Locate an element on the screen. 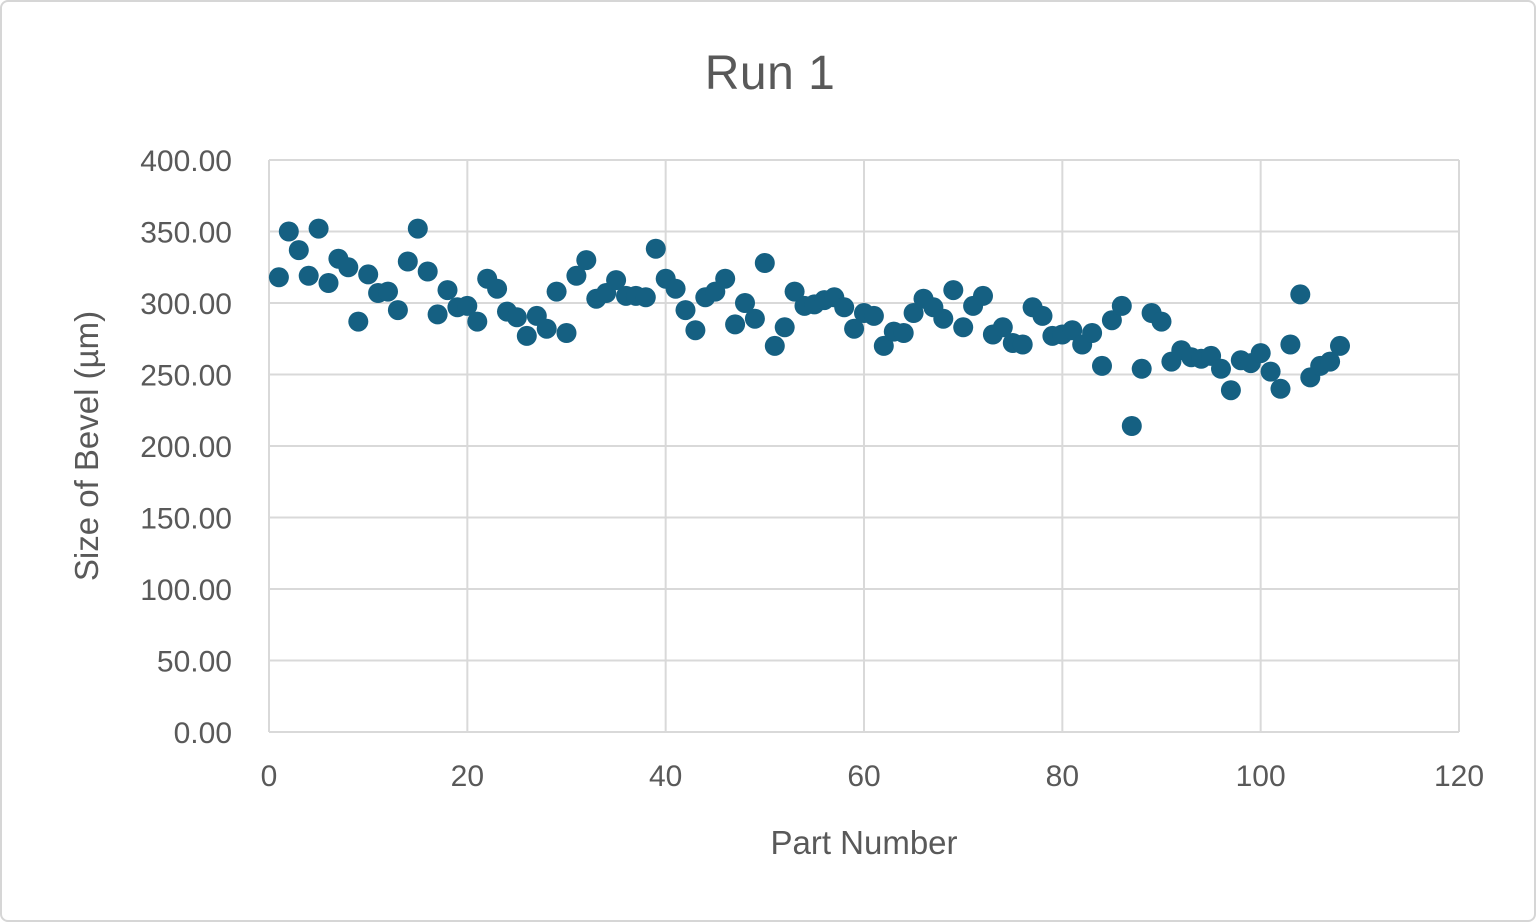 Image resolution: width=1536 pixels, height=922 pixels. x-tick-label: 0 is located at coordinates (269, 776).